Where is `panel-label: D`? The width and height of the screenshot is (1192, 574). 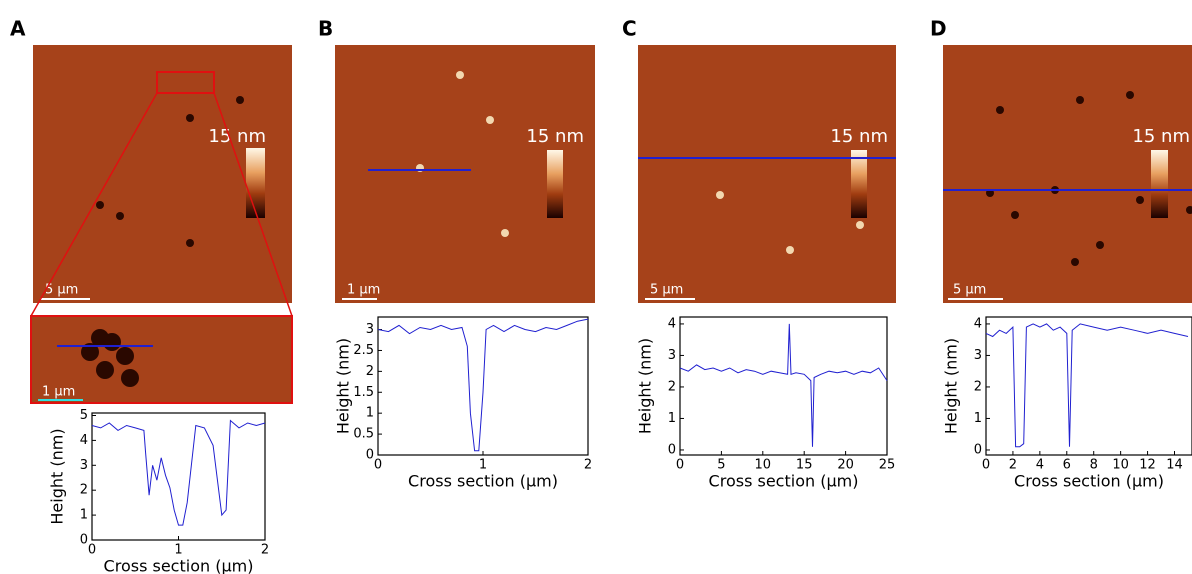
panel-label: D is located at coordinates (938, 29).